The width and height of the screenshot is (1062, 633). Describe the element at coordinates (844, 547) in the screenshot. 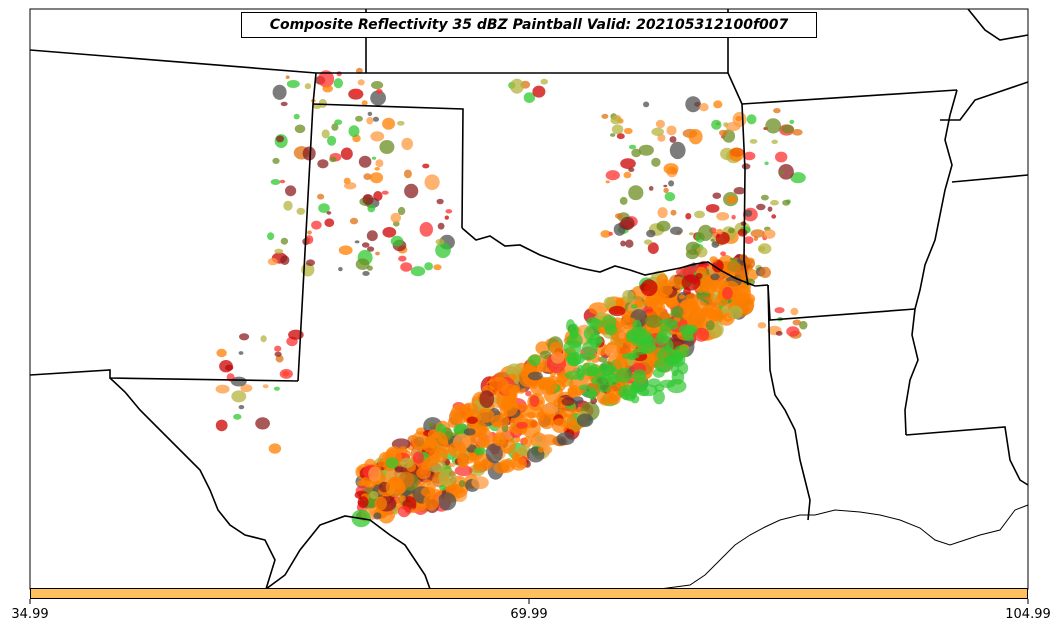

I see `gulf-coast` at that location.